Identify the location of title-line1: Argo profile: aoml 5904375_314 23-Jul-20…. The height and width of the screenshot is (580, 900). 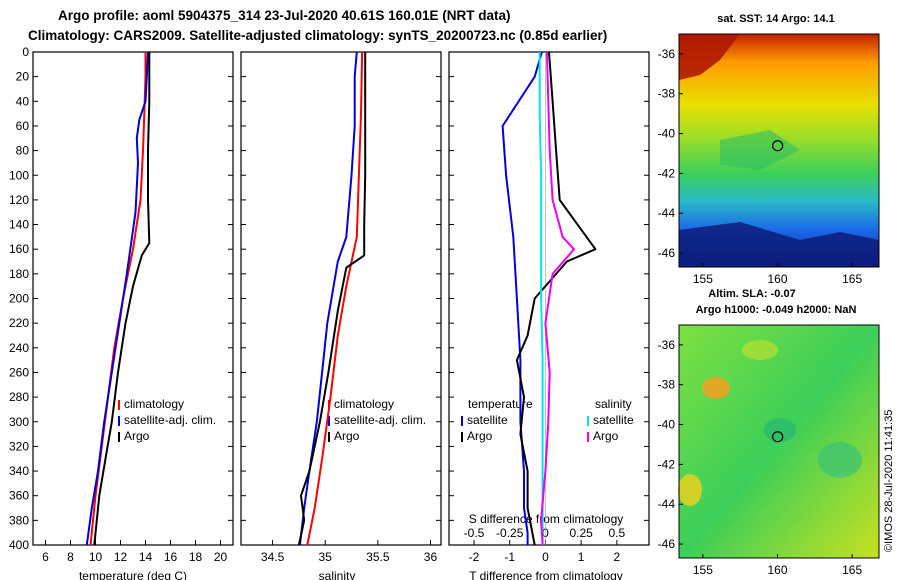
(284, 15).